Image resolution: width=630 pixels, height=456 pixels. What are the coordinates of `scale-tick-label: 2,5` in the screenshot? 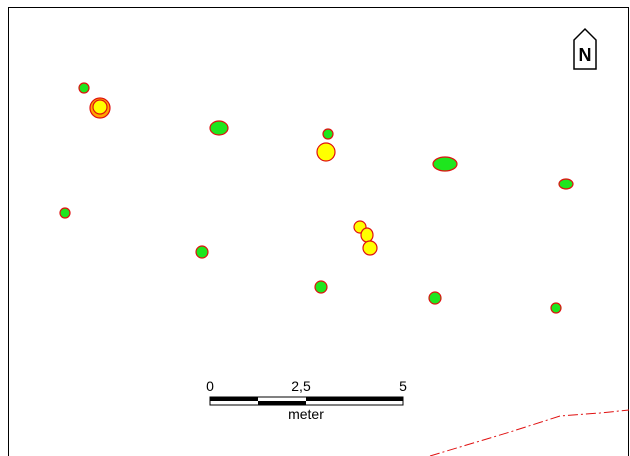 It's located at (301, 386).